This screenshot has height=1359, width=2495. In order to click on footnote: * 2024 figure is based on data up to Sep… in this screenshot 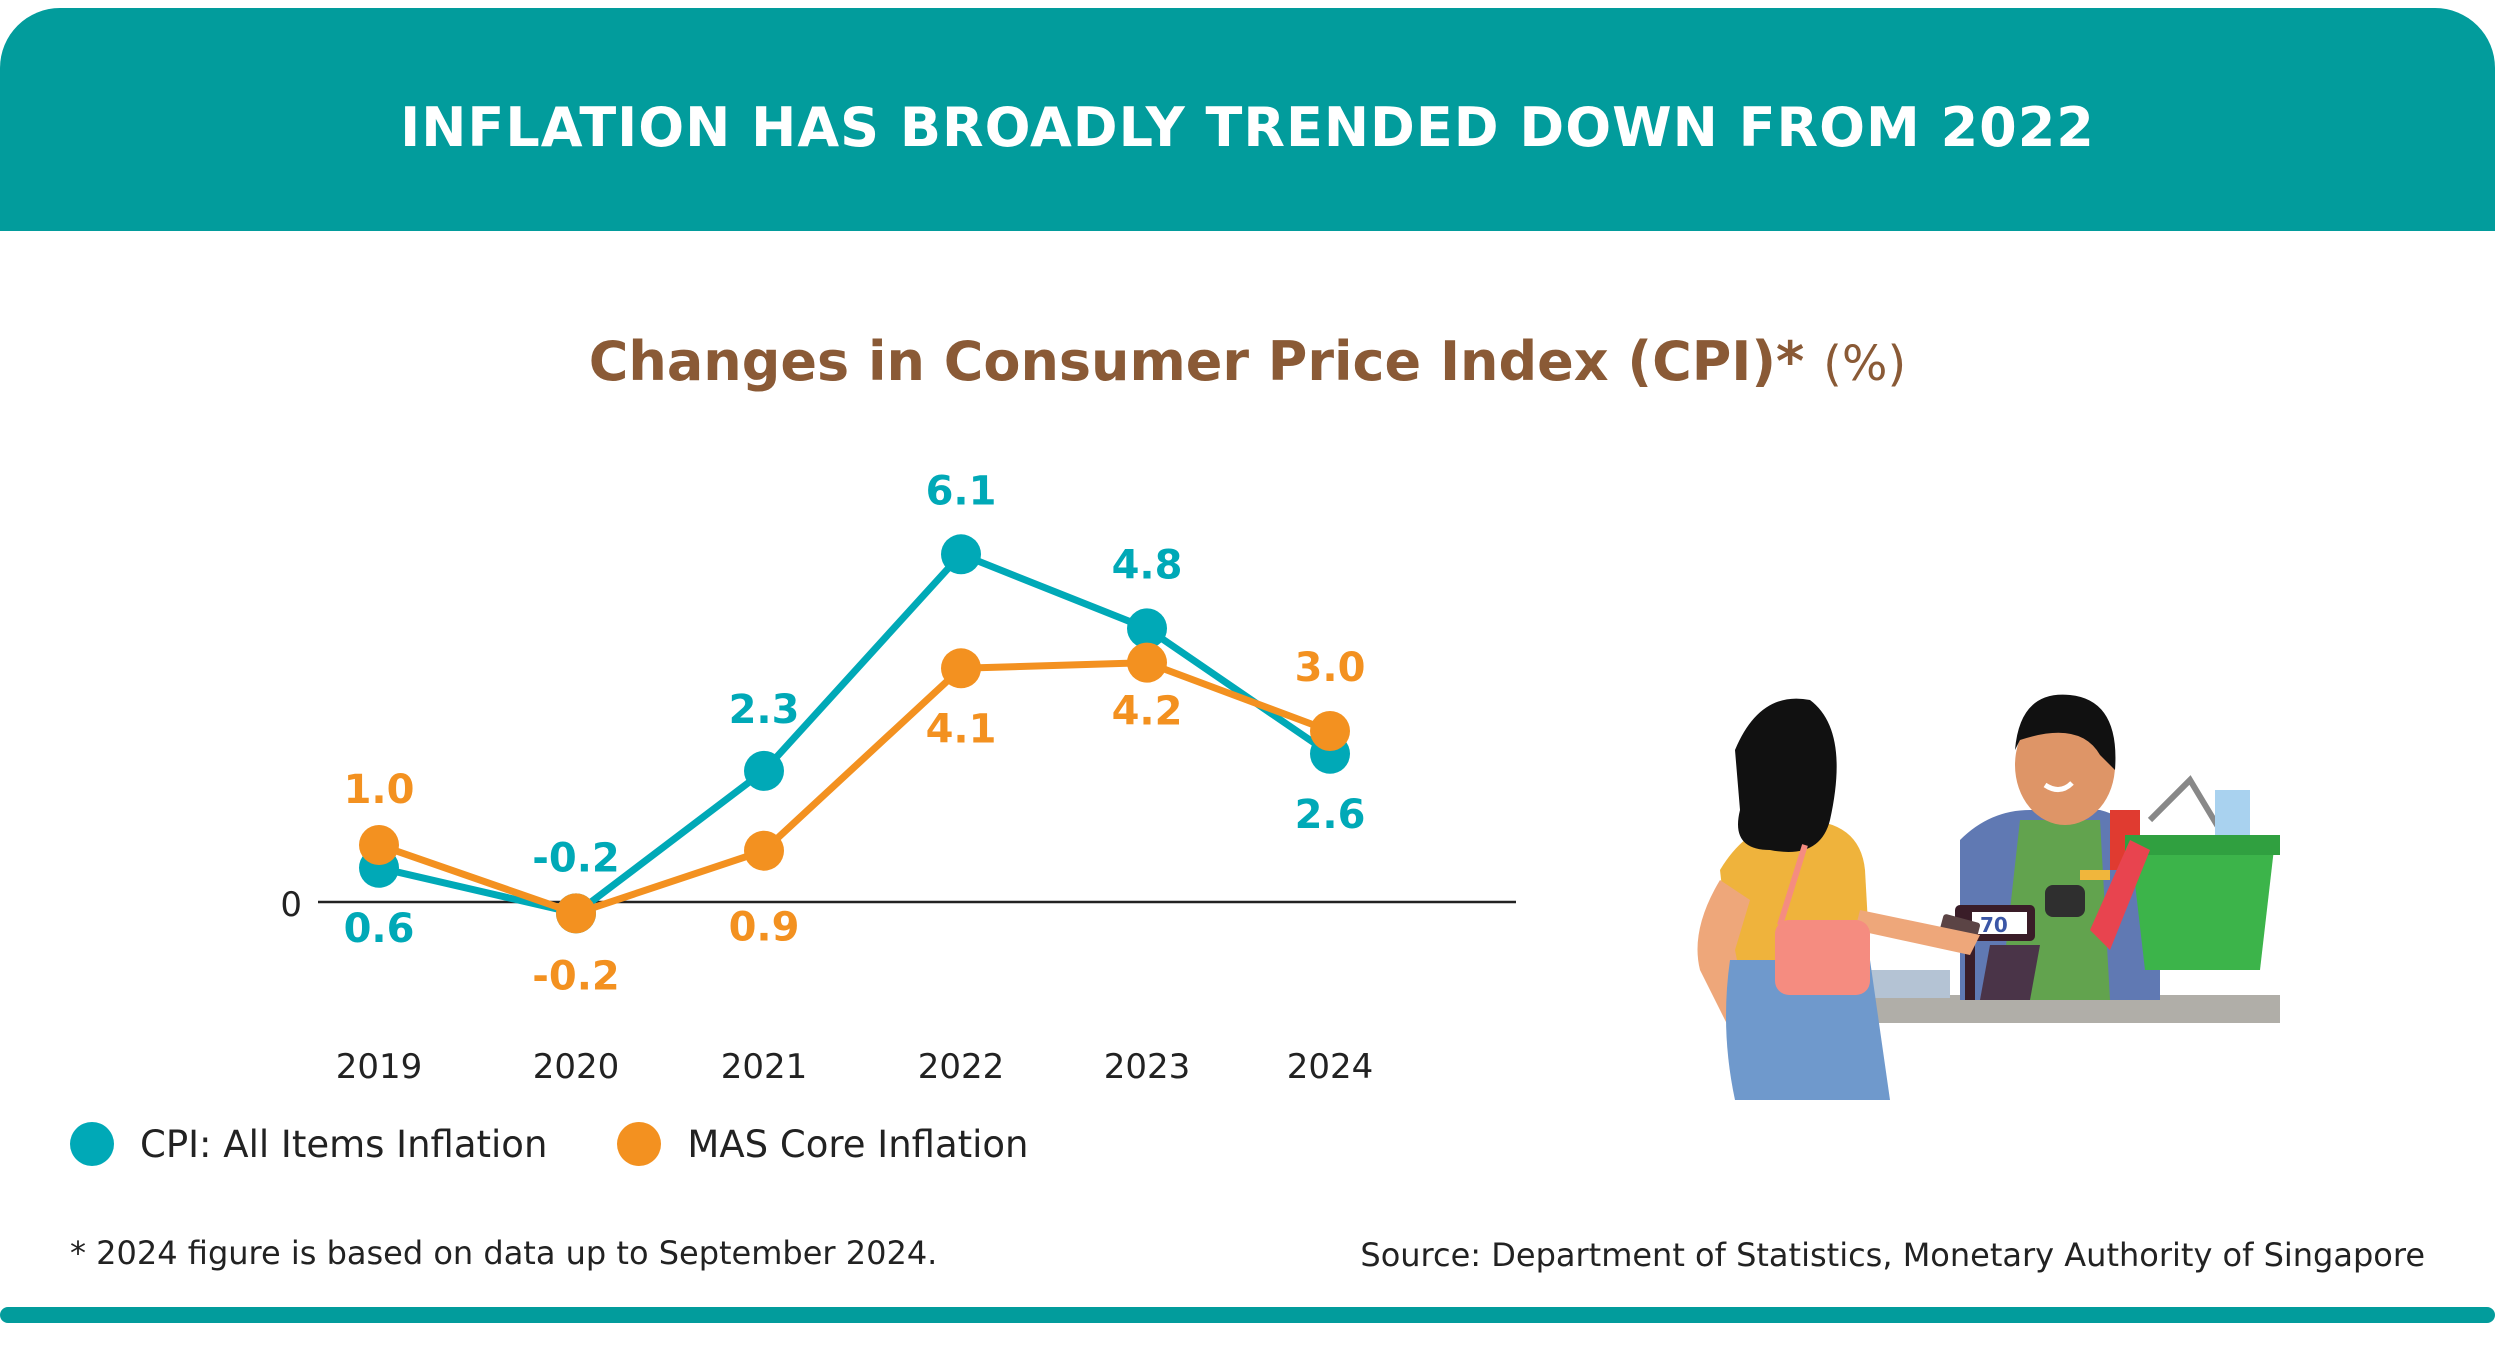, I will do `click(504, 1253)`.